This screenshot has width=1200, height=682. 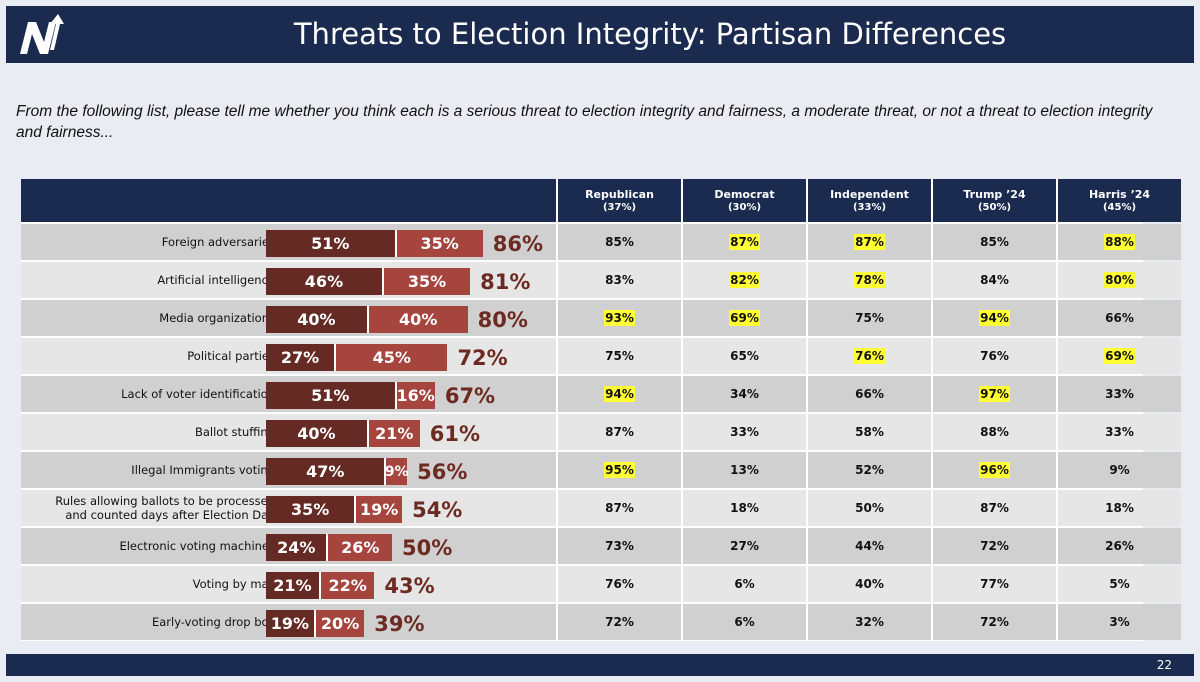 What do you see at coordinates (994, 470) in the screenshot?
I see `value-text: 96%` at bounding box center [994, 470].